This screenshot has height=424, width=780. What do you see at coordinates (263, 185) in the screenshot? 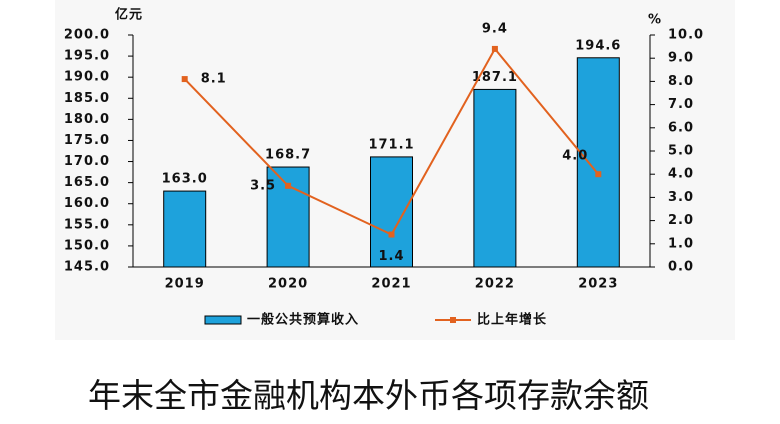
I see `line-value-label: 3.5` at bounding box center [263, 185].